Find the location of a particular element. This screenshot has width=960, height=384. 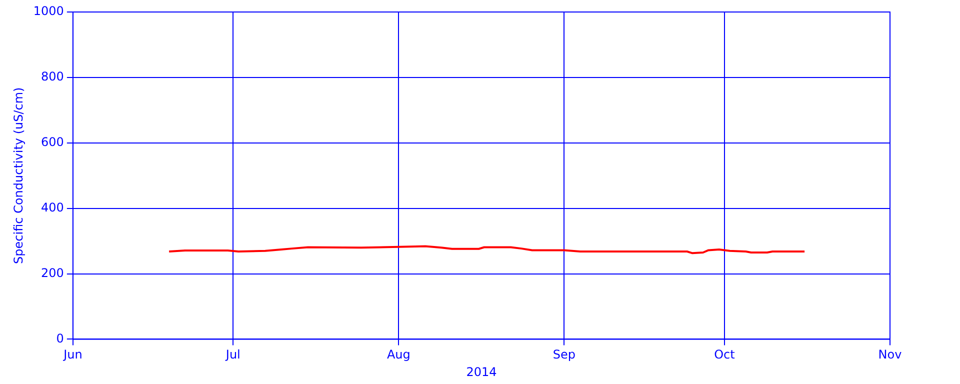

x-tick-label: Jun is located at coordinates (72, 355).